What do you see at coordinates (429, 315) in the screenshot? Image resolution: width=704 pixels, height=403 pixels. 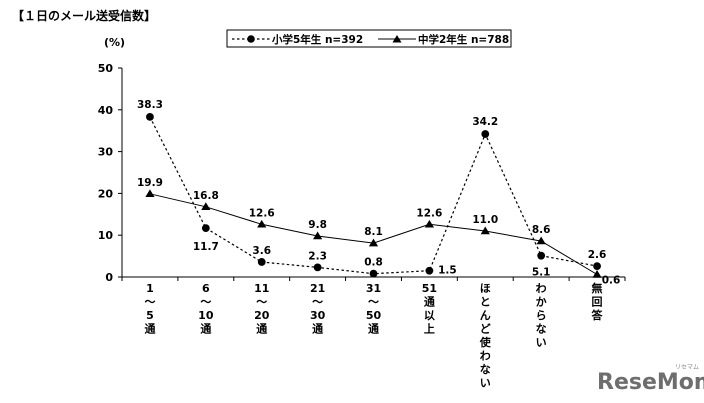 I see `x-category-label: 以` at bounding box center [429, 315].